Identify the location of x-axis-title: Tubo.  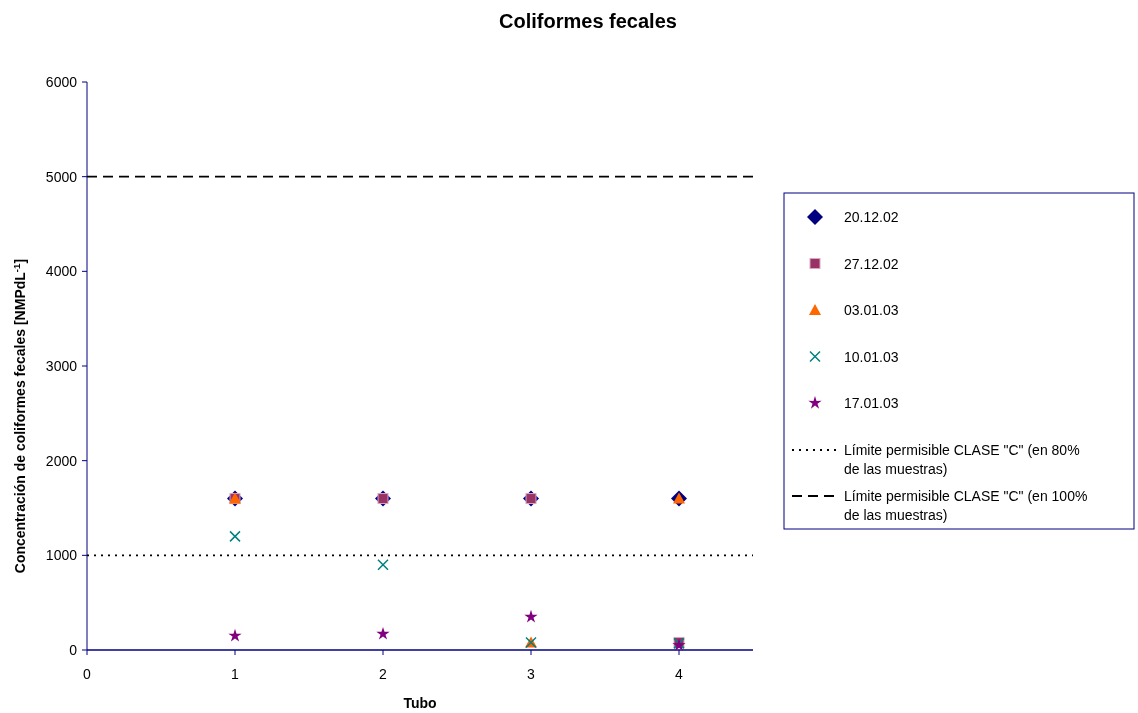
(420, 703).